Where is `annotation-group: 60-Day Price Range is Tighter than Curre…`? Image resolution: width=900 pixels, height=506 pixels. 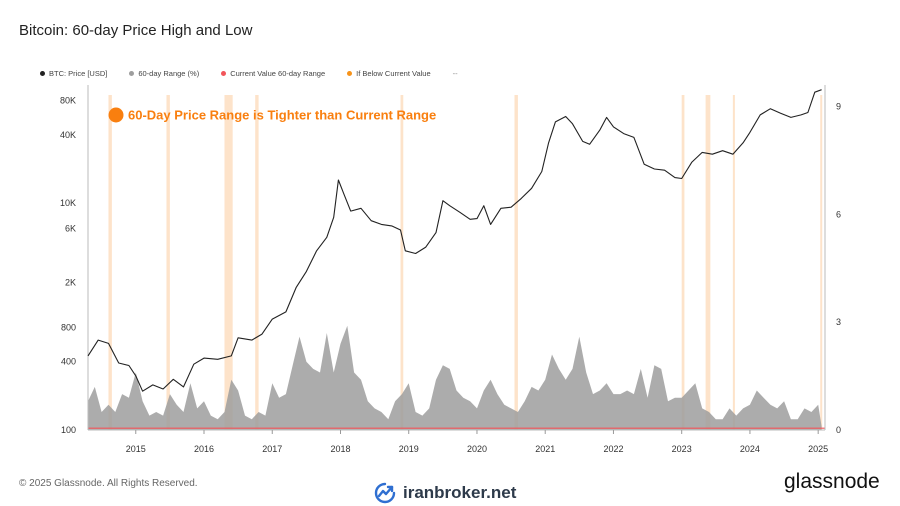 annotation-group: 60-Day Price Range is Tighter than Curre… is located at coordinates (272, 115).